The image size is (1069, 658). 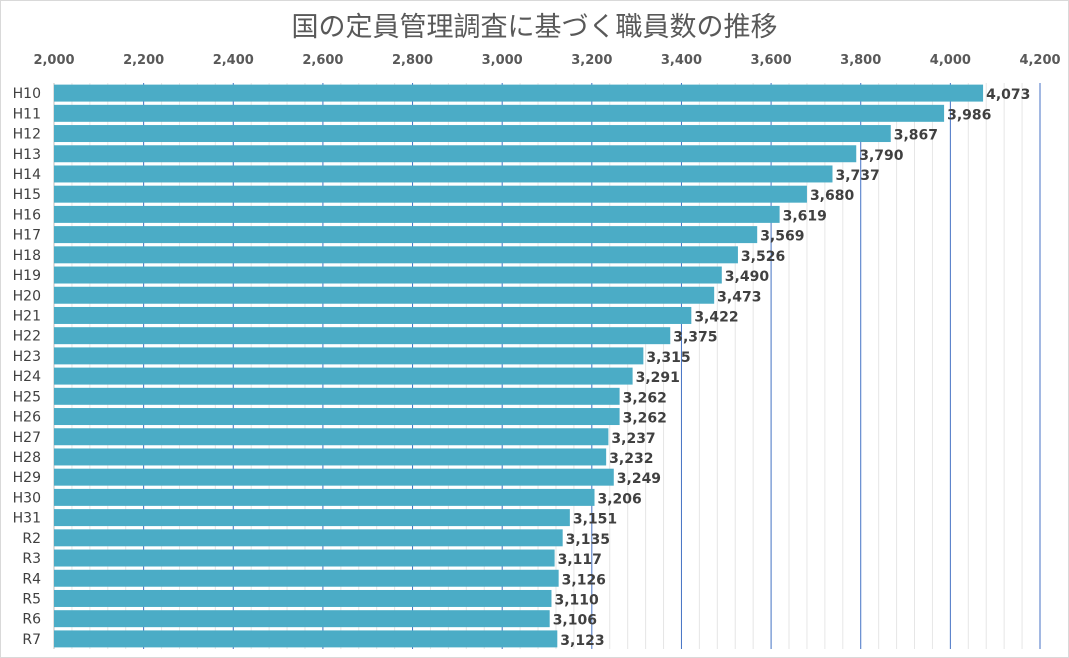 What do you see at coordinates (739, 297) in the screenshot?
I see `data-label: 3,473` at bounding box center [739, 297].